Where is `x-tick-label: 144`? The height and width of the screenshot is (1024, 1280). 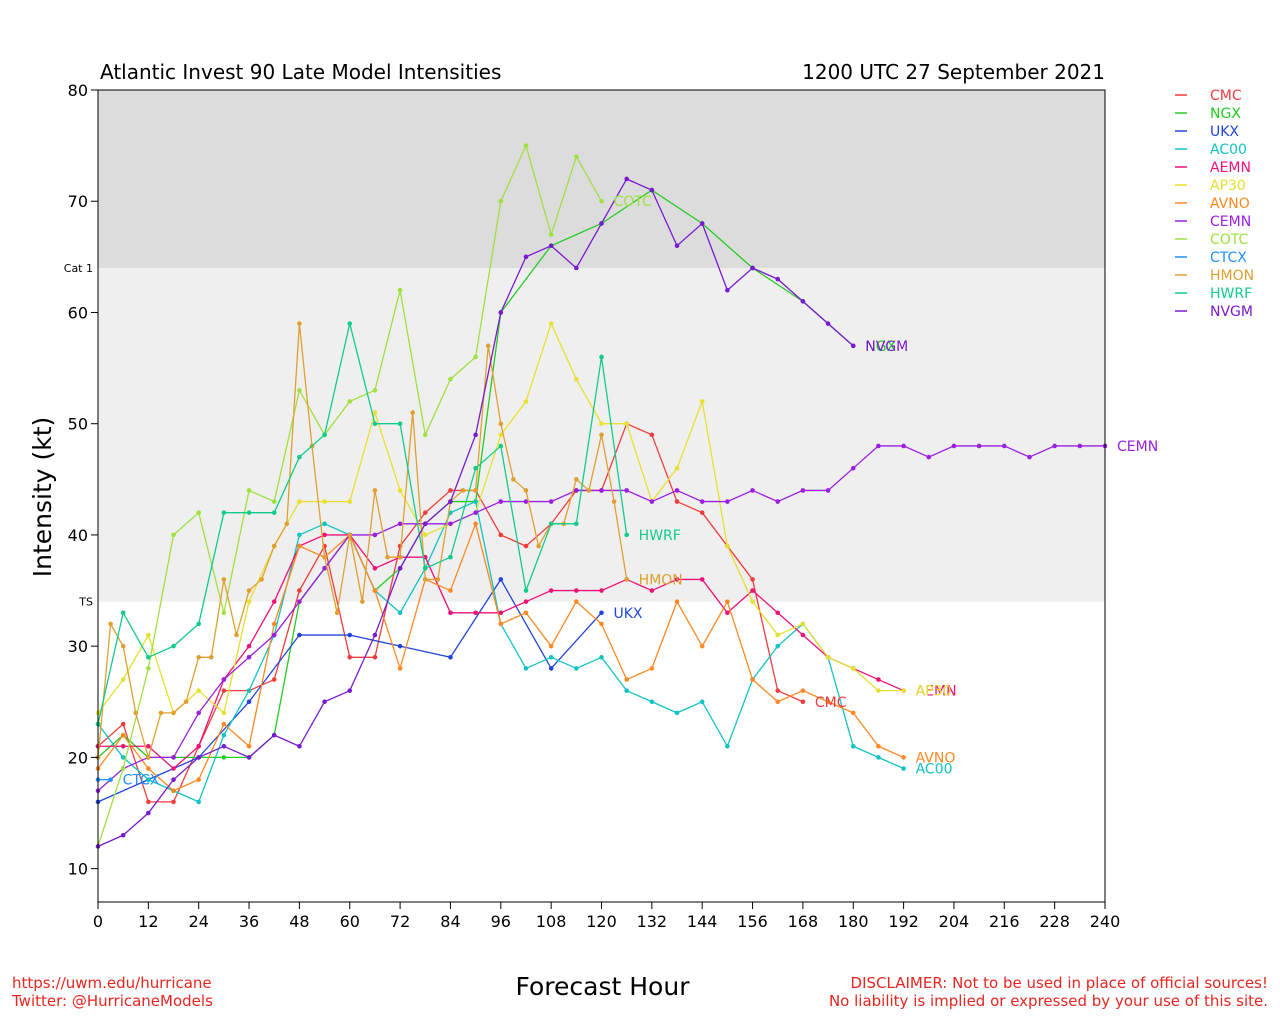
x-tick-label: 144 is located at coordinates (702, 921).